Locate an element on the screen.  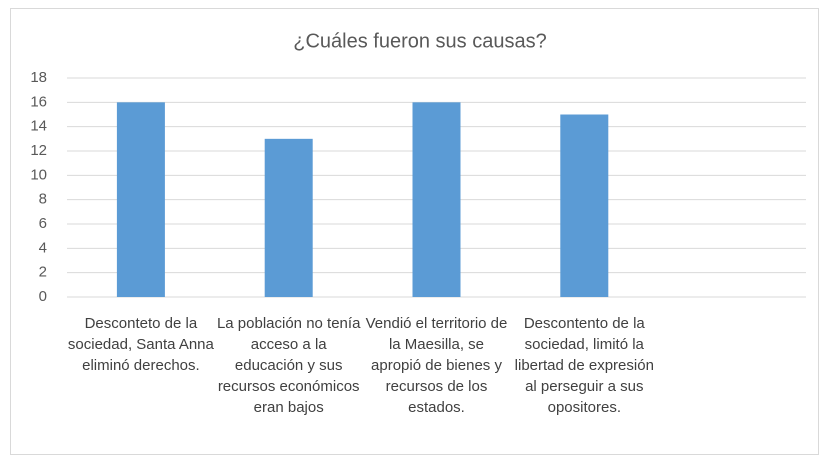
y-tick-label: 6 is located at coordinates (43, 223).